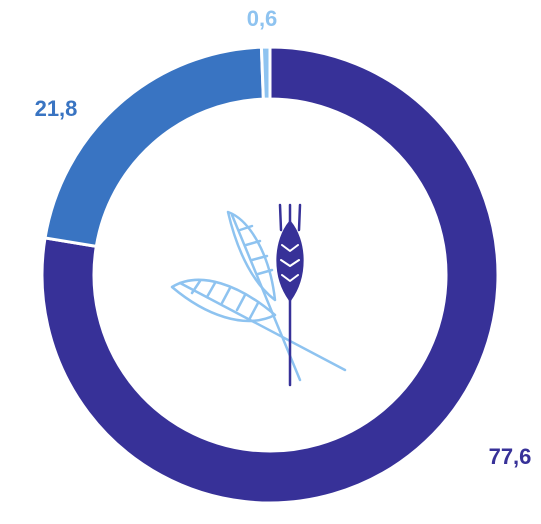 The width and height of the screenshot is (541, 524). I want to click on data-label: 77,6, so click(510, 456).